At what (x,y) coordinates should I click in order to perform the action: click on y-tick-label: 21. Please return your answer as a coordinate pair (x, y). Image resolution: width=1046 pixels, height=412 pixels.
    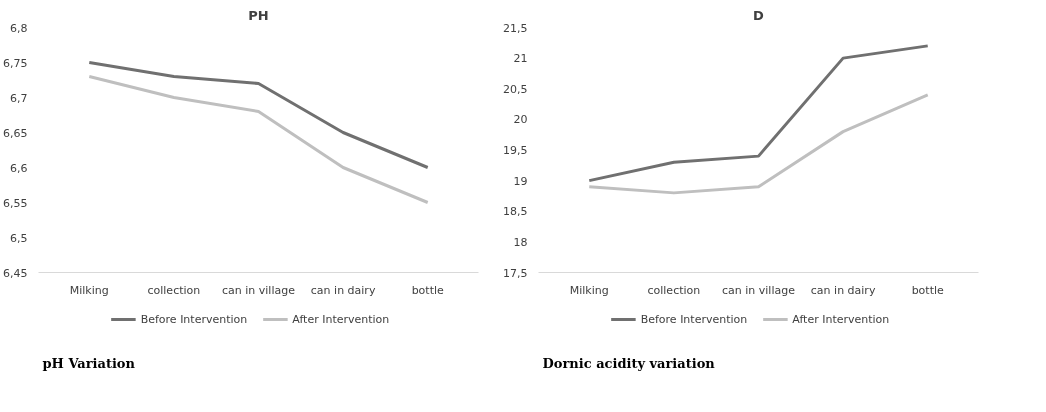
    Looking at the image, I should click on (520, 59).